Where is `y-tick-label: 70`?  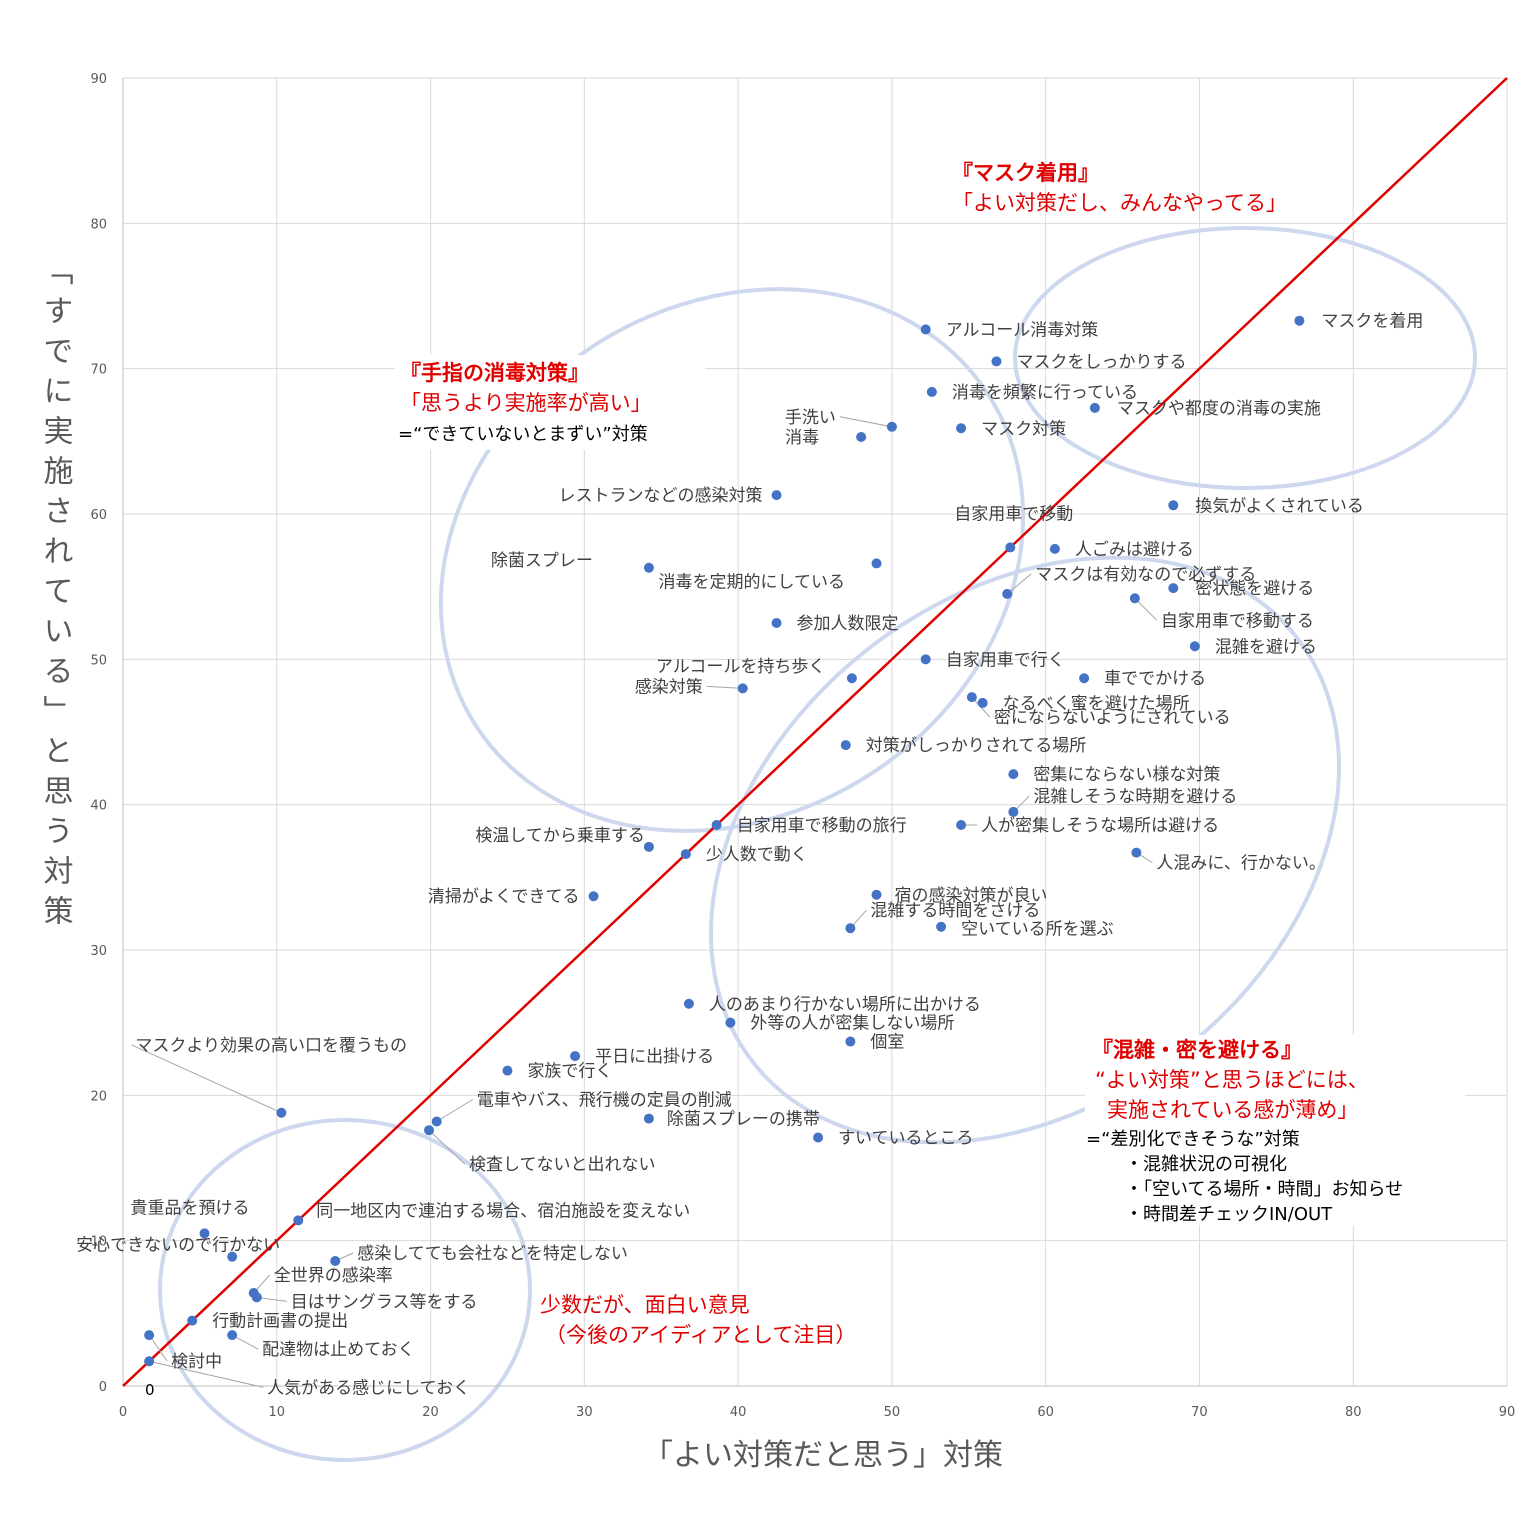 y-tick-label: 70 is located at coordinates (98, 370).